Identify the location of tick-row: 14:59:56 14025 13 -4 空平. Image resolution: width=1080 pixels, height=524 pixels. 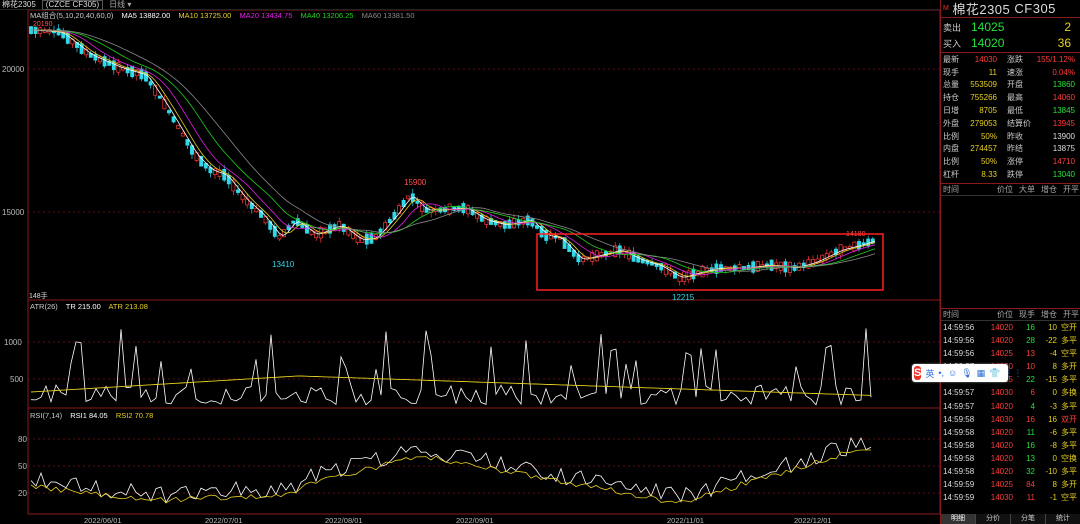
(1010, 353).